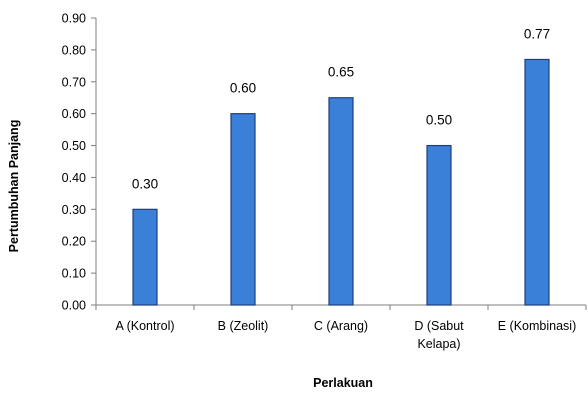 This screenshot has height=397, width=588. I want to click on y-tick-label: 0.30, so click(74, 210).